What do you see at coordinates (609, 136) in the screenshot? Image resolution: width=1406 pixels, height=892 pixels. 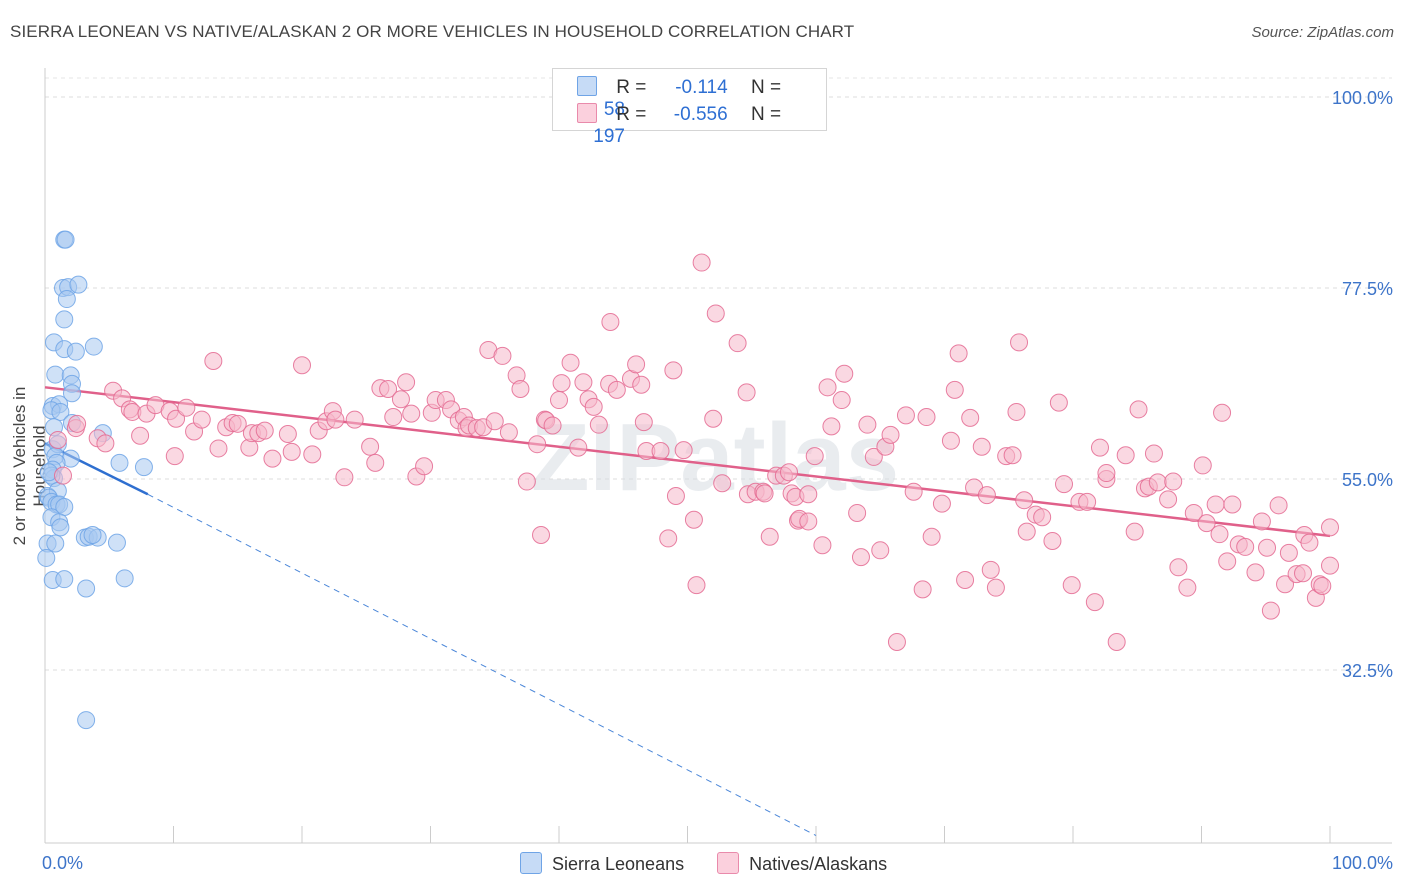 I see `legend-n-value: 197` at bounding box center [609, 136].